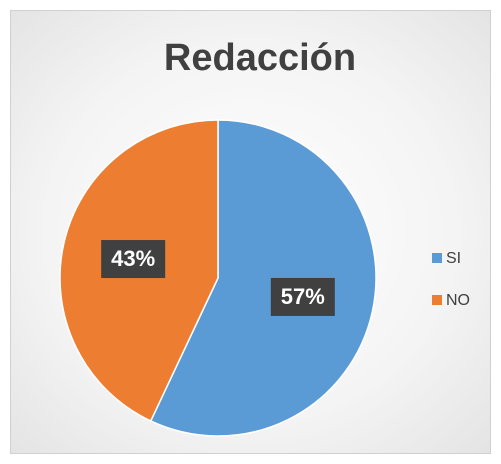 Image resolution: width=501 pixels, height=464 pixels. Describe the element at coordinates (260, 58) in the screenshot. I see `chart-title: Redacción` at that location.